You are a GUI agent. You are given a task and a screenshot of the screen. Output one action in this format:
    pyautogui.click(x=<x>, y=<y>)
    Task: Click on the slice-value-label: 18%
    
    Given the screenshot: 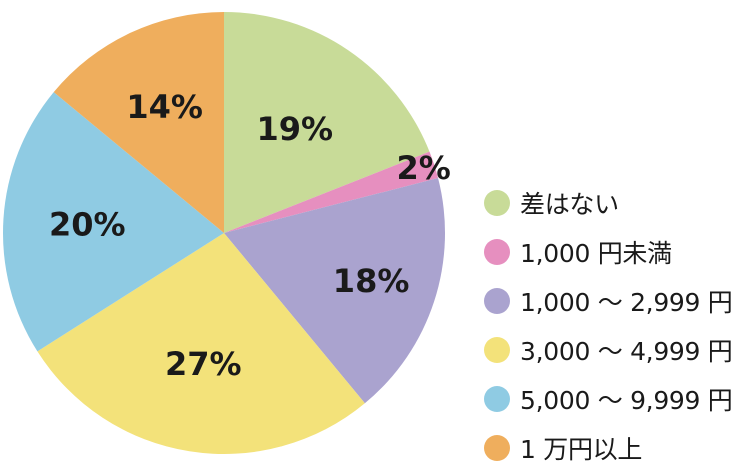 What is the action you would take?
    pyautogui.click(x=371, y=281)
    